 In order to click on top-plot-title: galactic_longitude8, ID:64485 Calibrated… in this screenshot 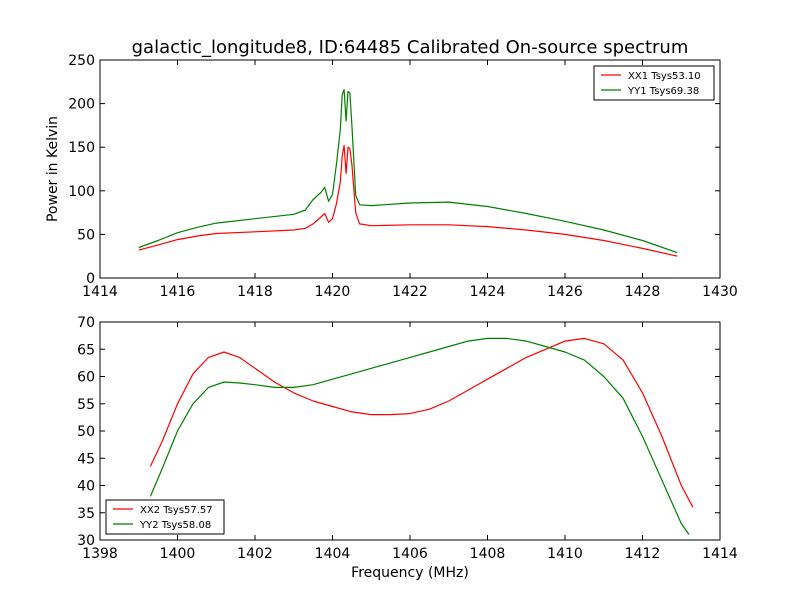, I will do `click(410, 47)`.